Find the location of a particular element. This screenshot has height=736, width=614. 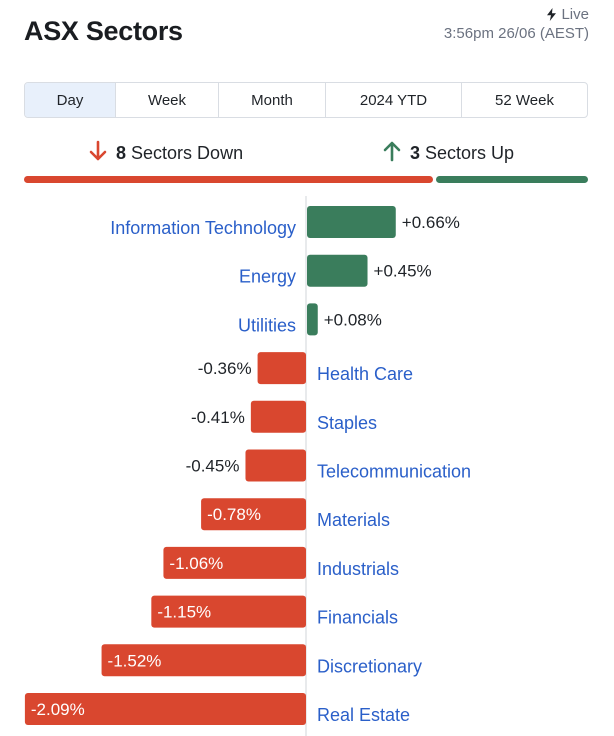

lightning-icon is located at coordinates (551, 14).